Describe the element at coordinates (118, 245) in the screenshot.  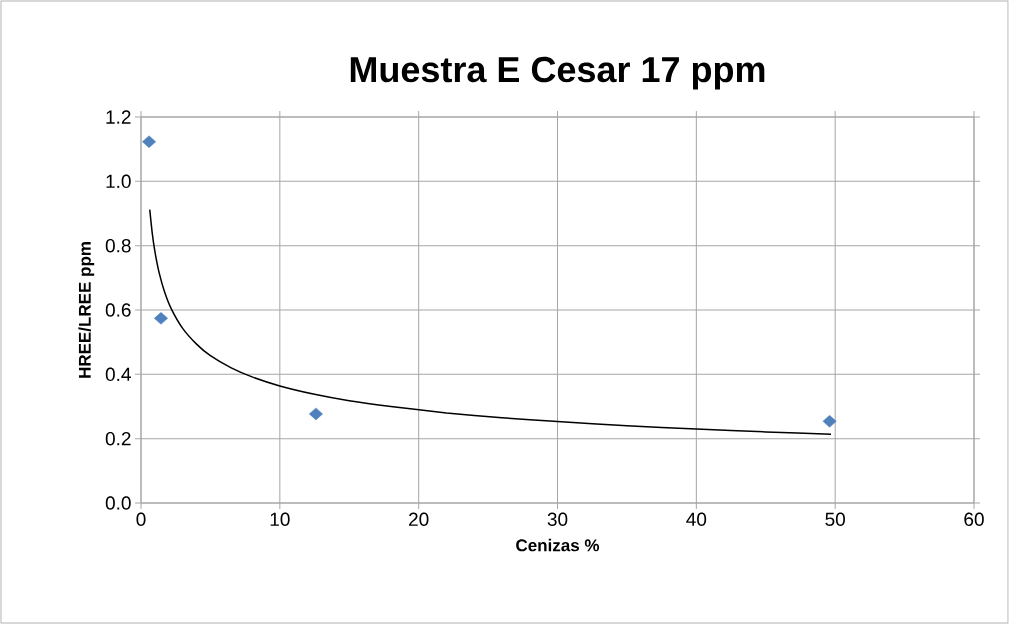
I see `y-tick-label: 0.8` at that location.